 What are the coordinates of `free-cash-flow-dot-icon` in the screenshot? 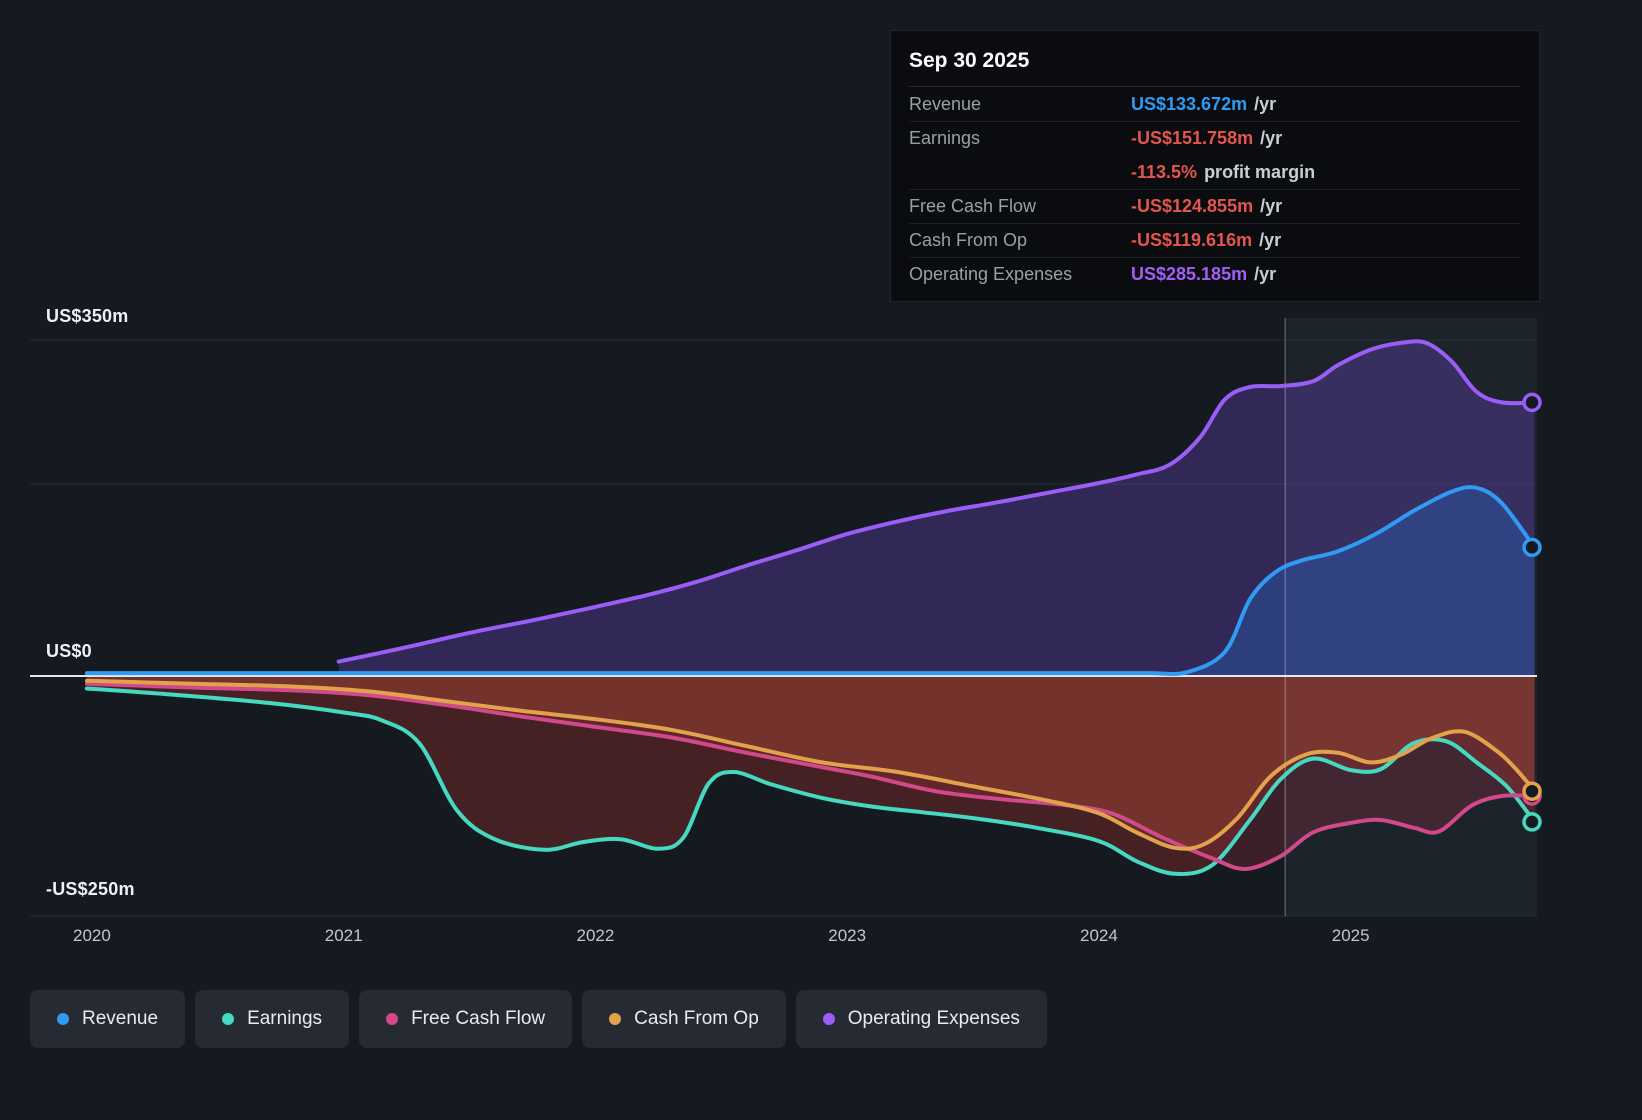 It's located at (392, 1019).